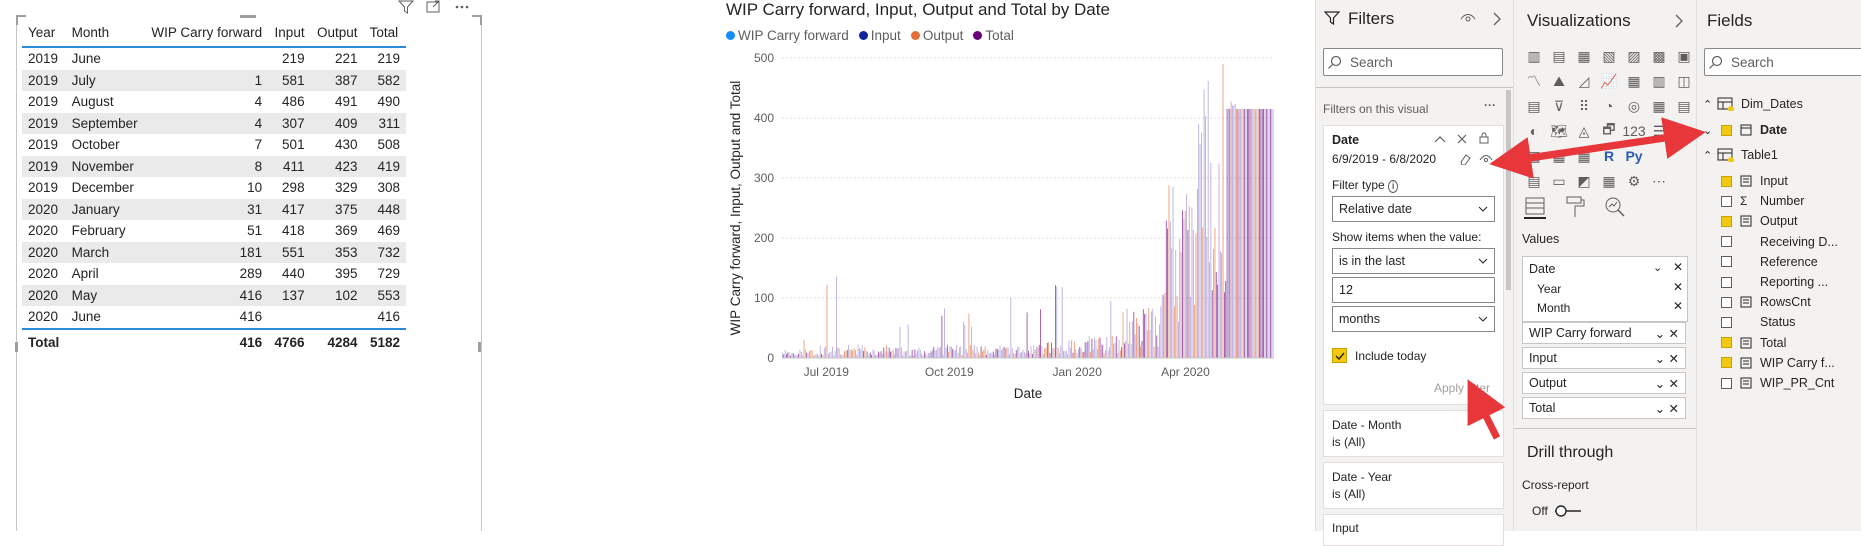 This screenshot has height=546, width=1861. I want to click on table-row: 2020 January 31 417 375 448, so click(214, 209).